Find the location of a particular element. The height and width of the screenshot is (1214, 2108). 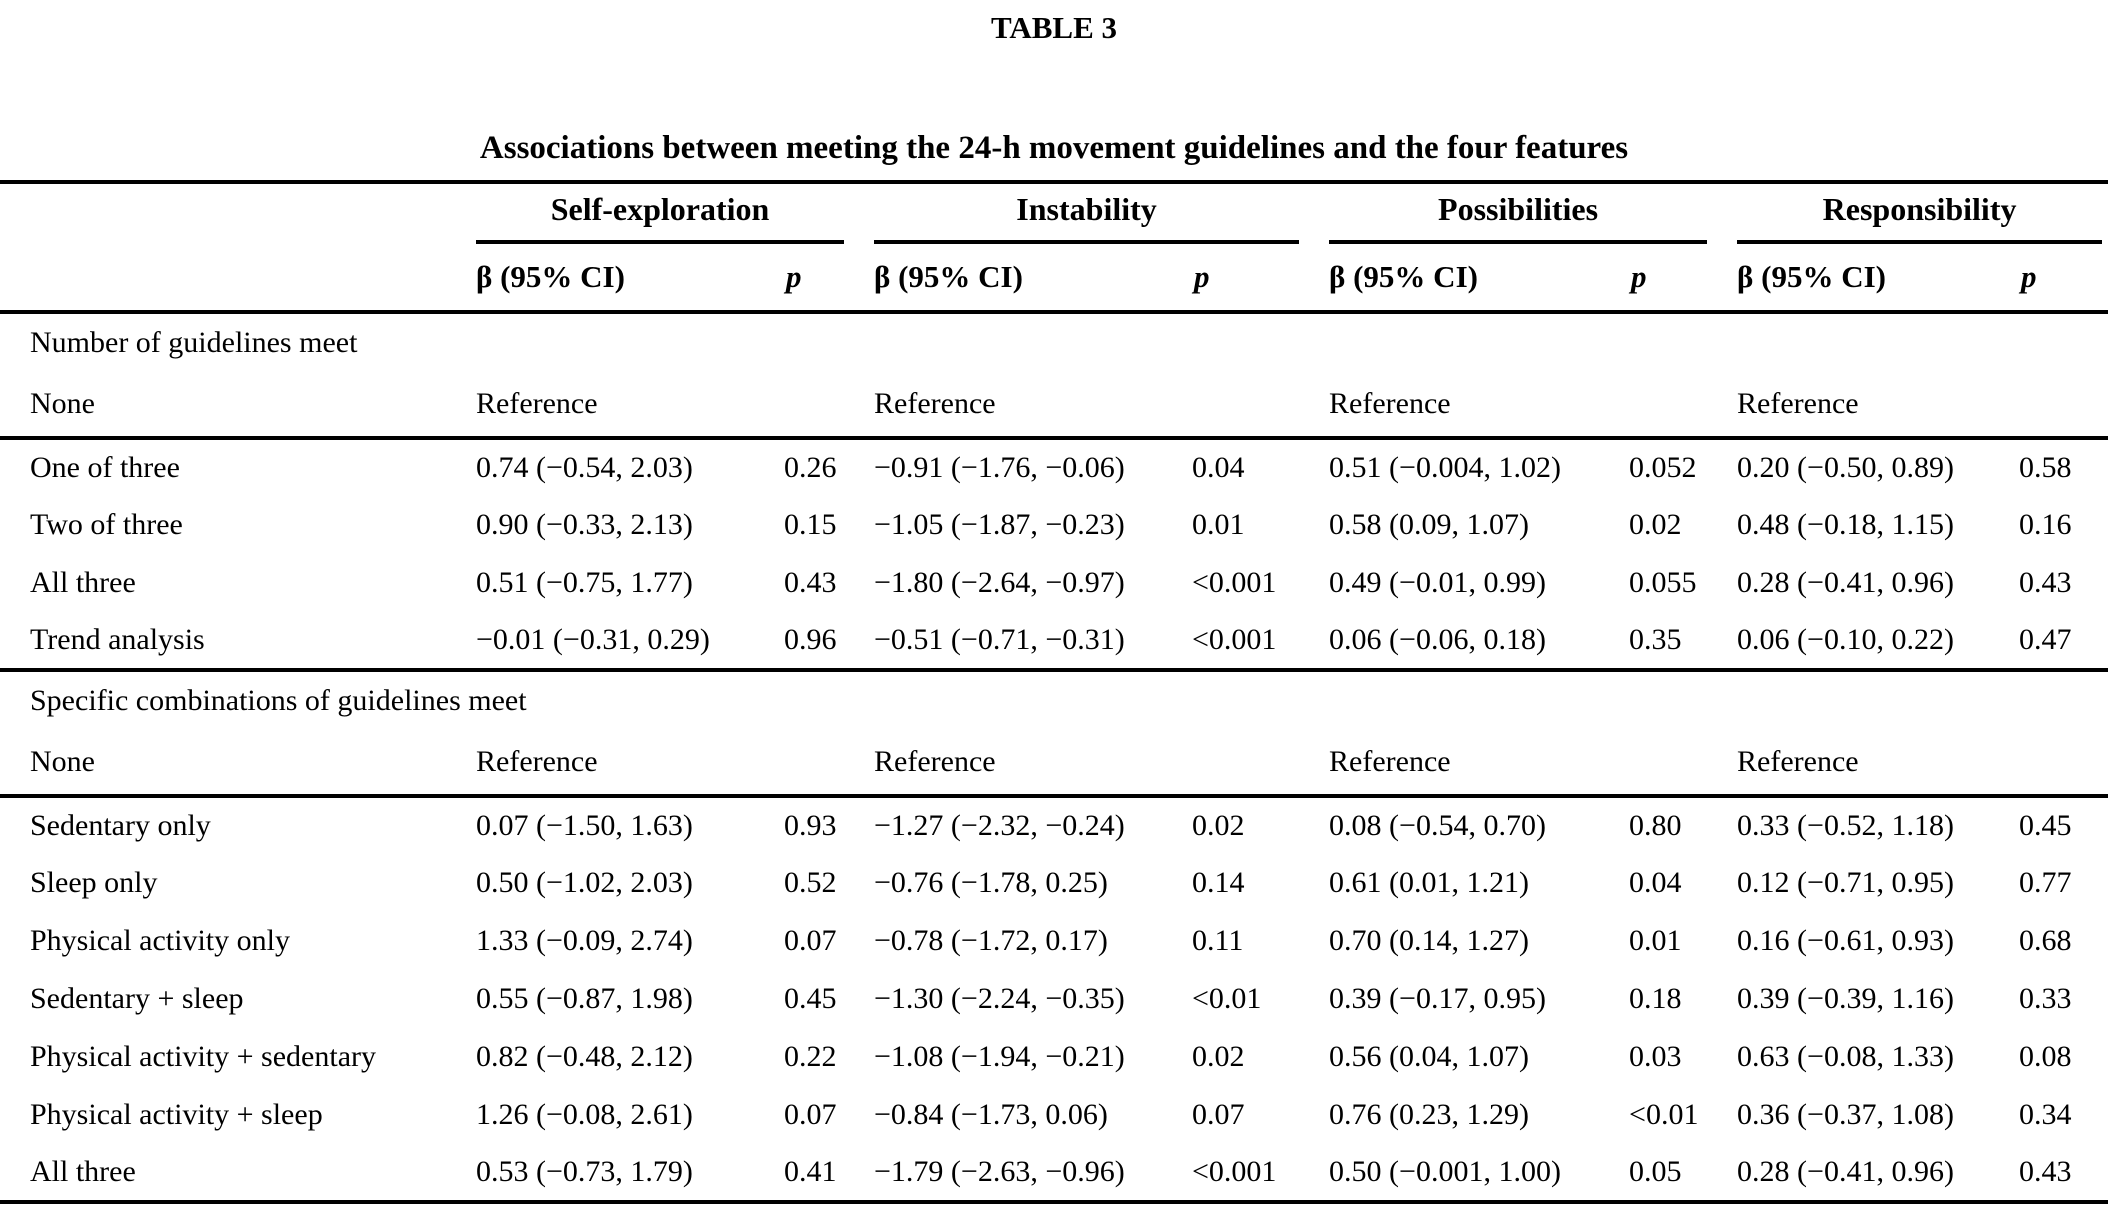

row-label: Physical activity only is located at coordinates (160, 940).